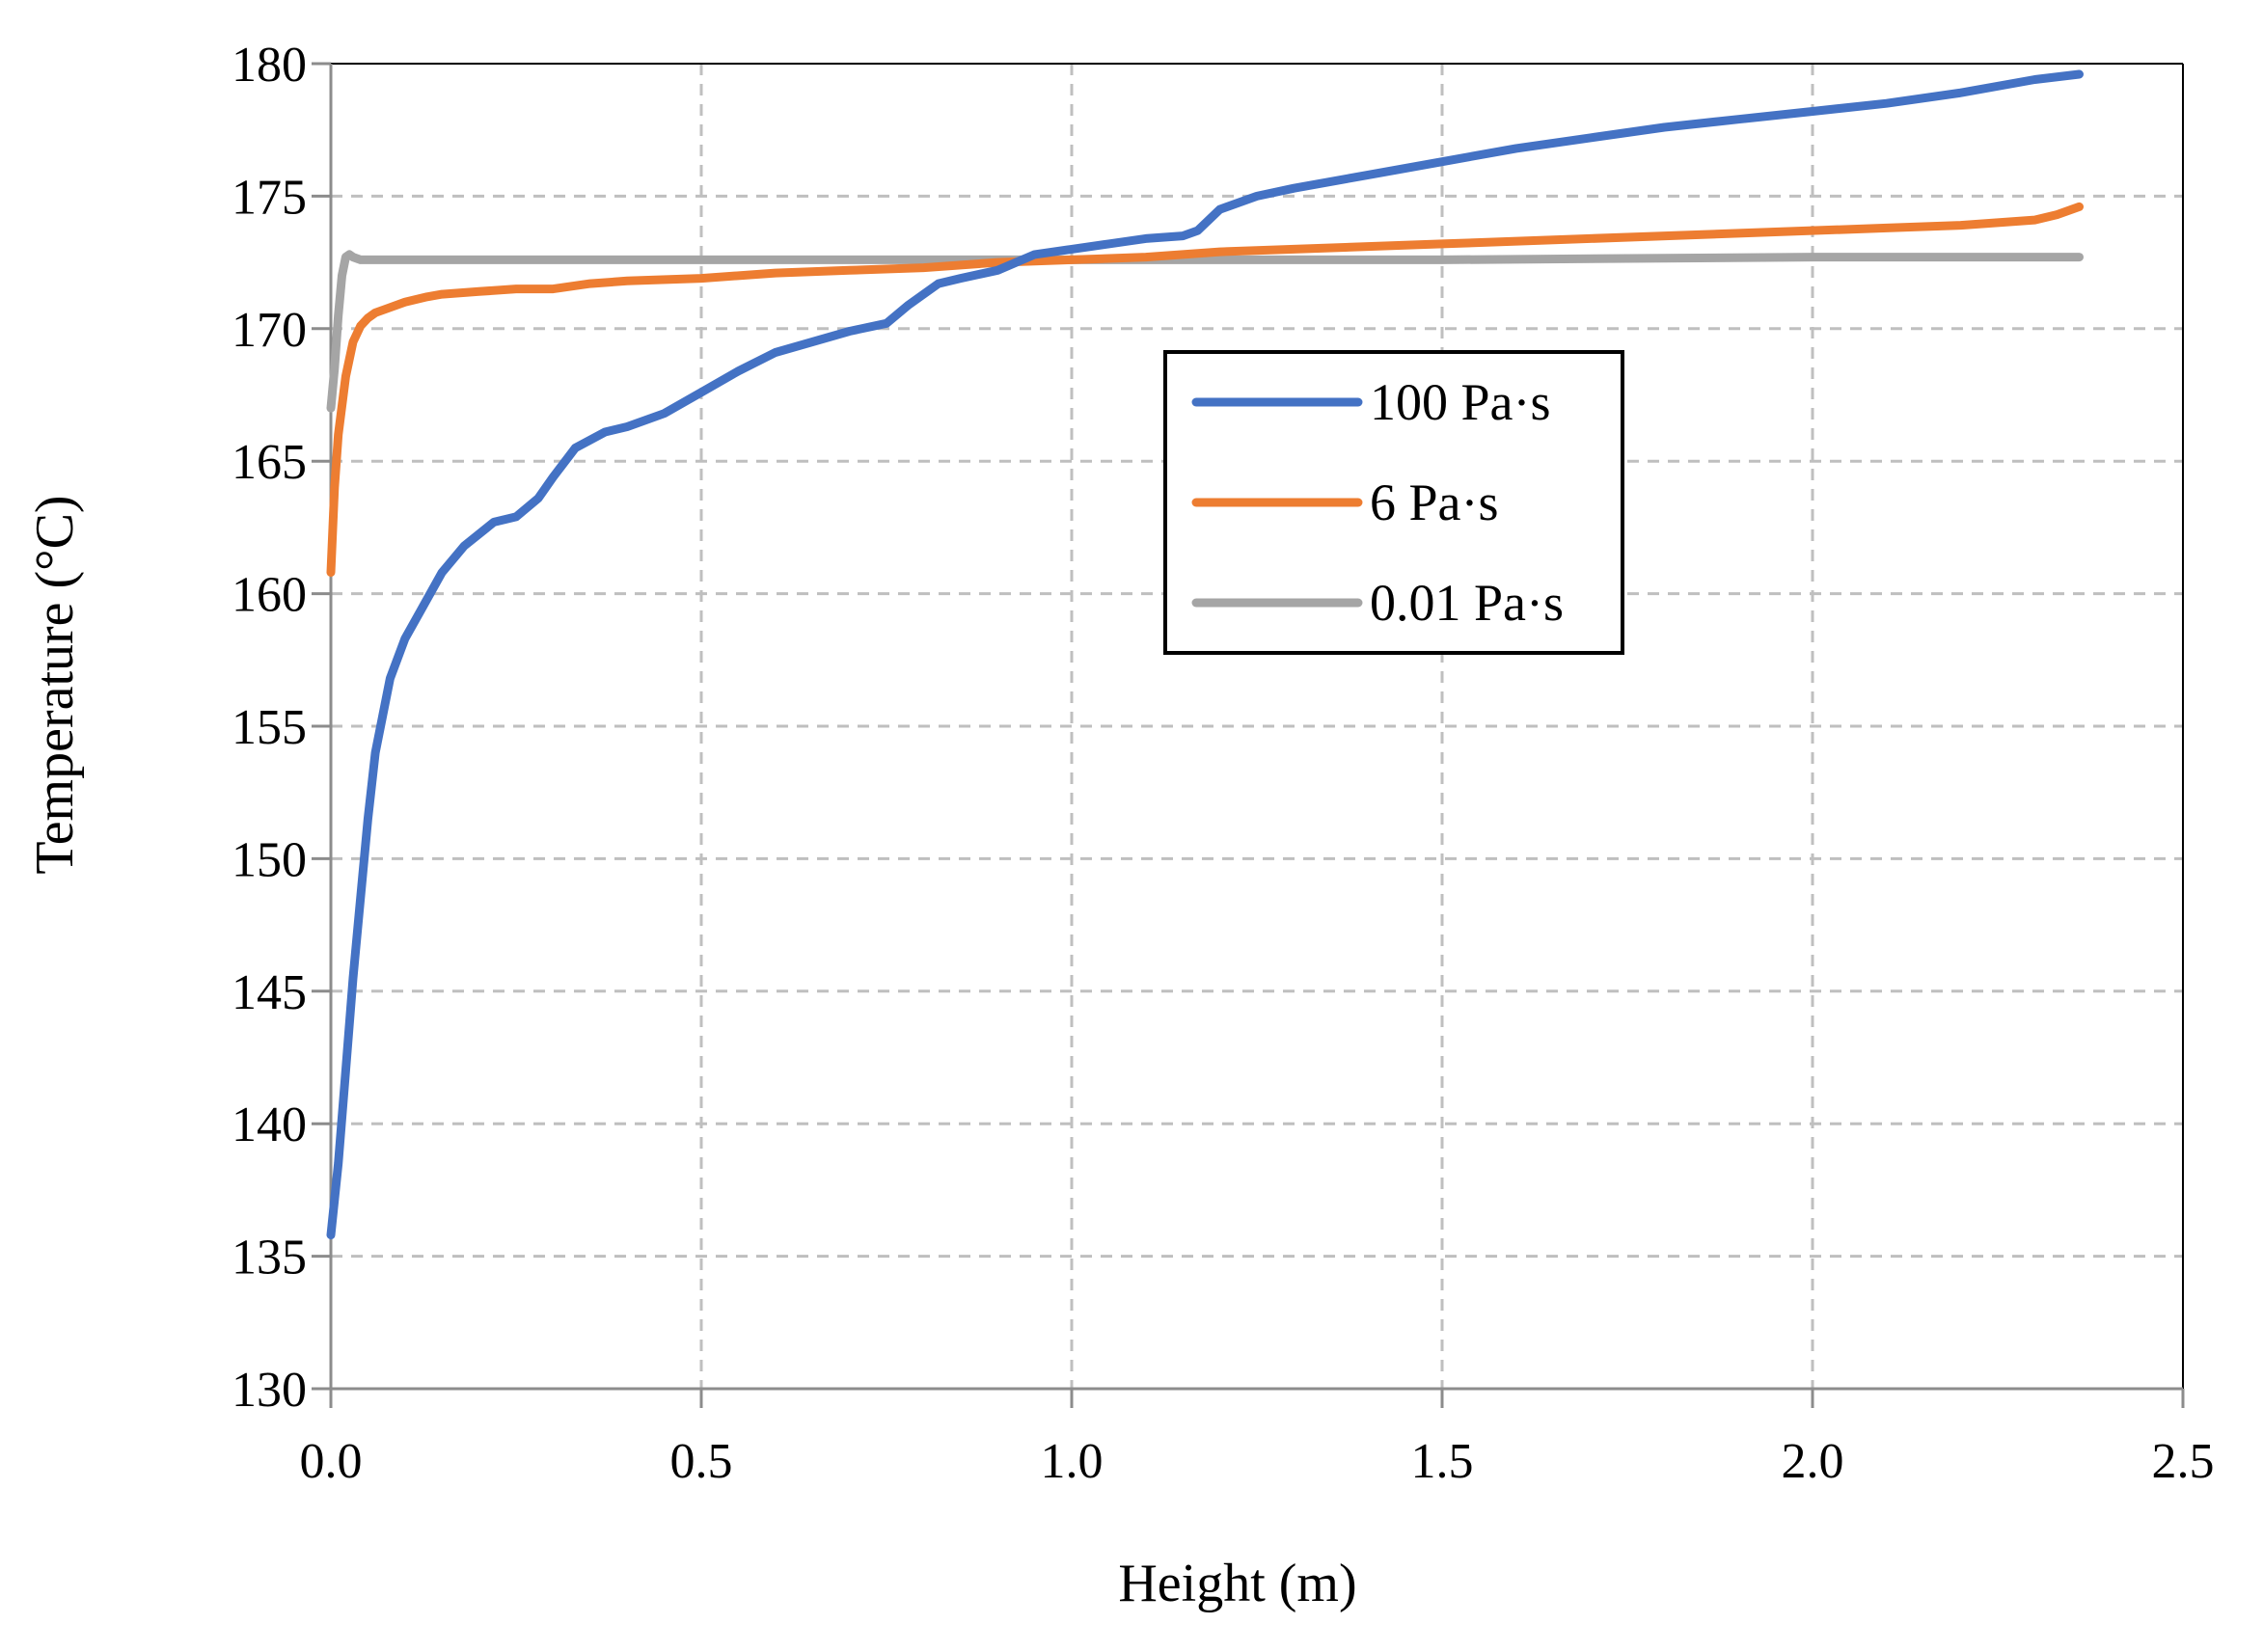 The image size is (2263, 1652). Describe the element at coordinates (1442, 1461) in the screenshot. I see `x-tick-label: 1.5` at that location.